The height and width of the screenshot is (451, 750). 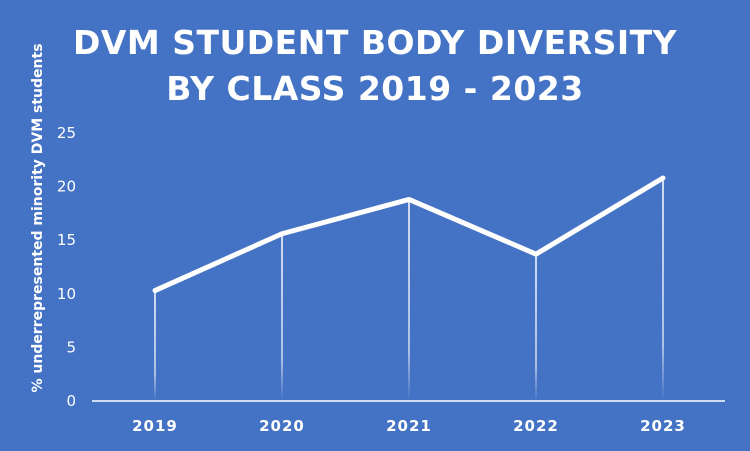 What do you see at coordinates (38, 217) in the screenshot?
I see `y-axis-label: % underrepresented minority DVM students` at bounding box center [38, 217].